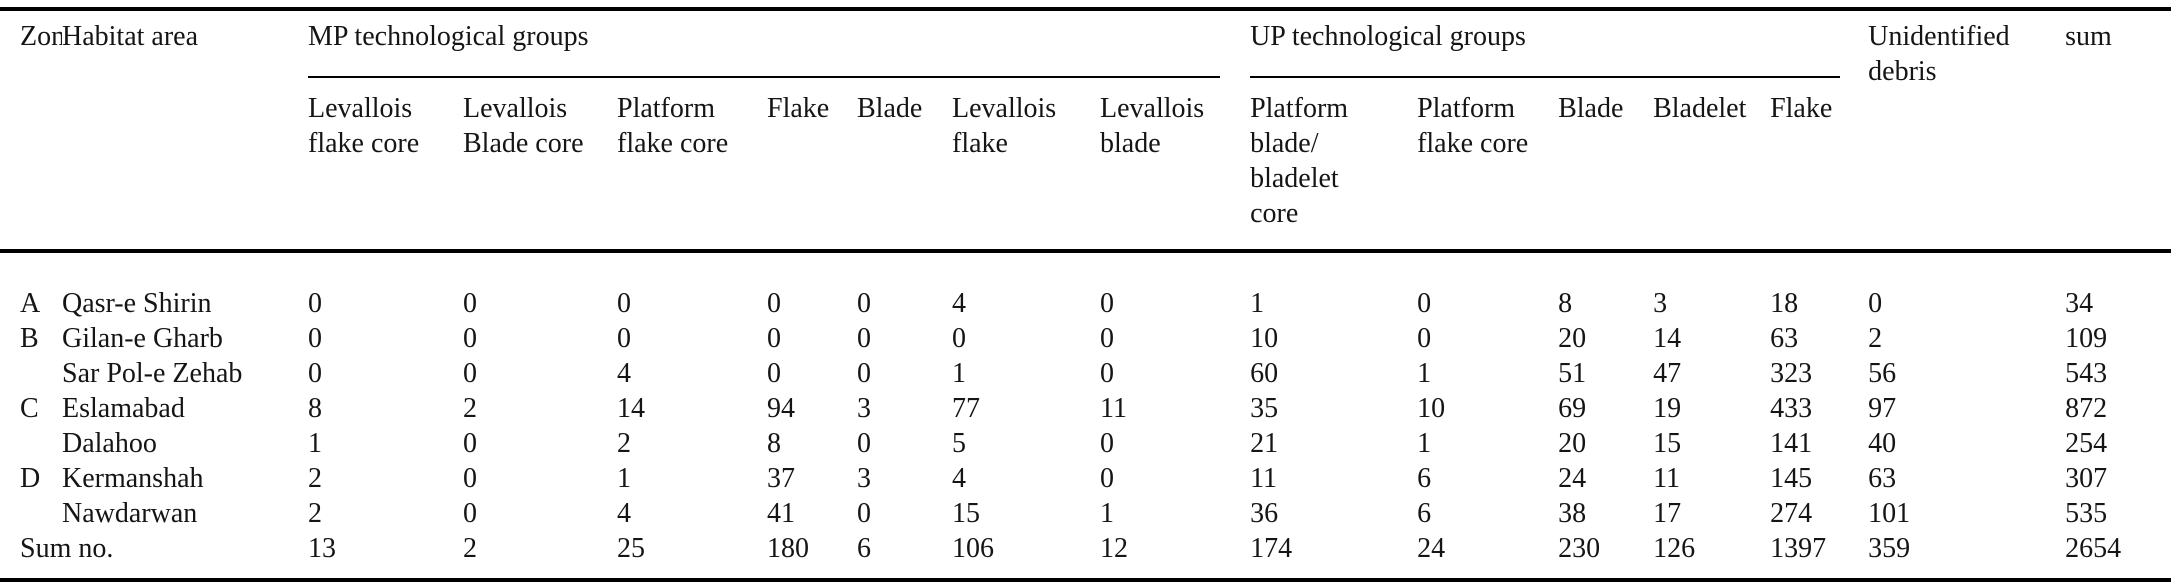 Image resolution: width=2171 pixels, height=582 pixels. I want to click on col-header-up-platform-blade-bladelet-core: Platform blade/ bladelet core, so click(1299, 161).